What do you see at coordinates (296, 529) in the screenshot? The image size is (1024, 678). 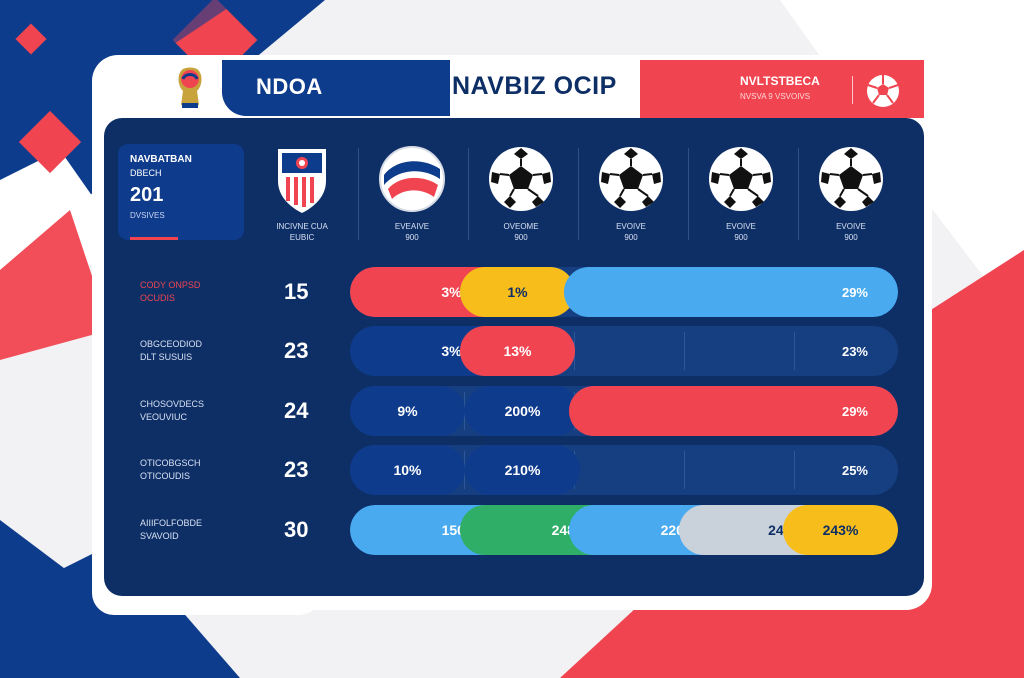 I see `row-value: 30` at bounding box center [296, 529].